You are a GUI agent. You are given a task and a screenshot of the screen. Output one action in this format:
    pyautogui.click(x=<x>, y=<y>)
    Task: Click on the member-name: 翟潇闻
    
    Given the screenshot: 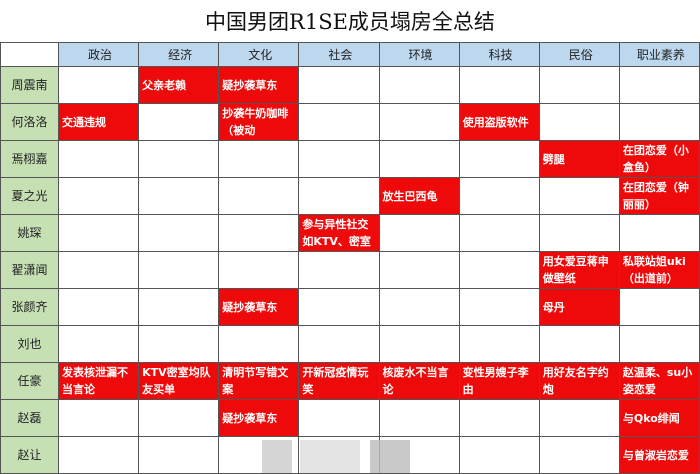 What is the action you would take?
    pyautogui.click(x=29, y=270)
    